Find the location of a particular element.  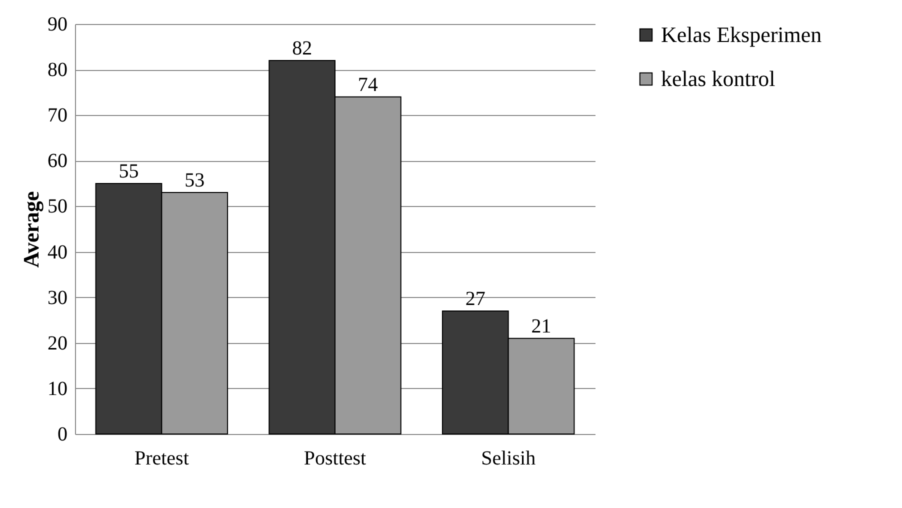

data-label: 53 is located at coordinates (194, 181).